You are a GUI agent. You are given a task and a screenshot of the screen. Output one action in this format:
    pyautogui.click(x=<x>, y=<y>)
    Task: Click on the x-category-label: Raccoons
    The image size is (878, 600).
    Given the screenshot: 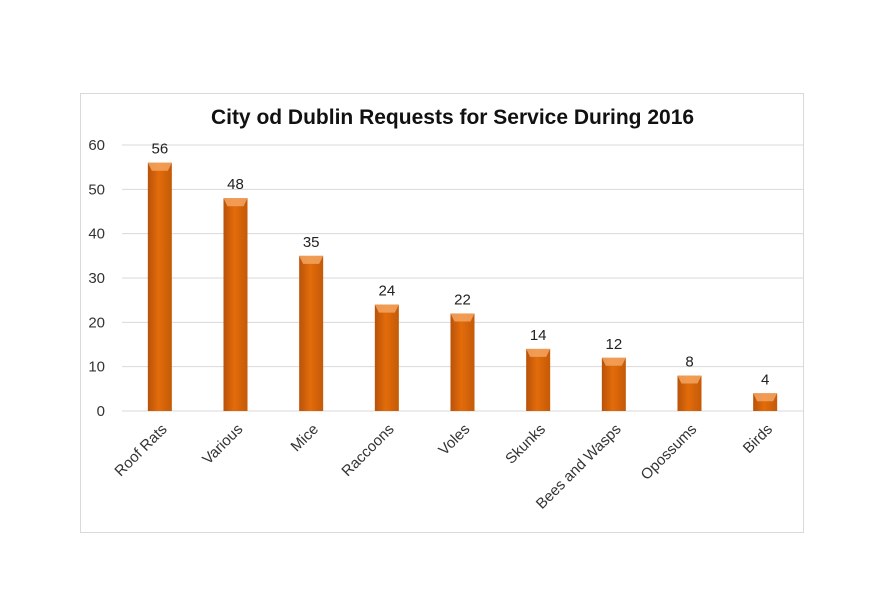 What is the action you would take?
    pyautogui.click(x=367, y=450)
    